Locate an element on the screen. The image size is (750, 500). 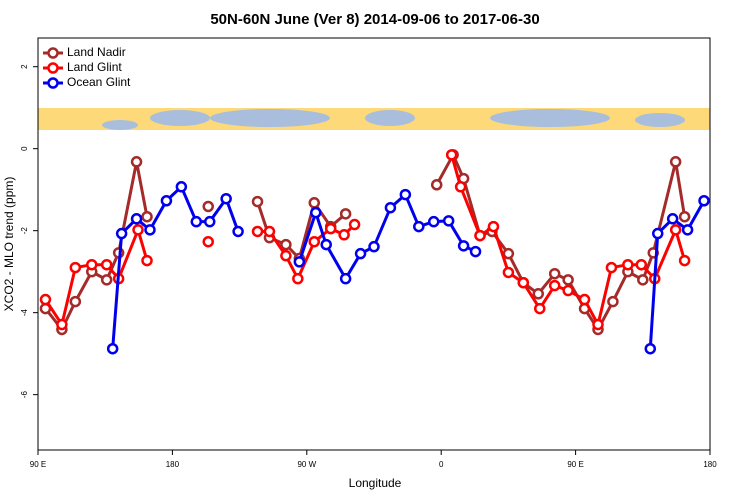
y-tick-label: -4 is located at coordinates (24, 313).